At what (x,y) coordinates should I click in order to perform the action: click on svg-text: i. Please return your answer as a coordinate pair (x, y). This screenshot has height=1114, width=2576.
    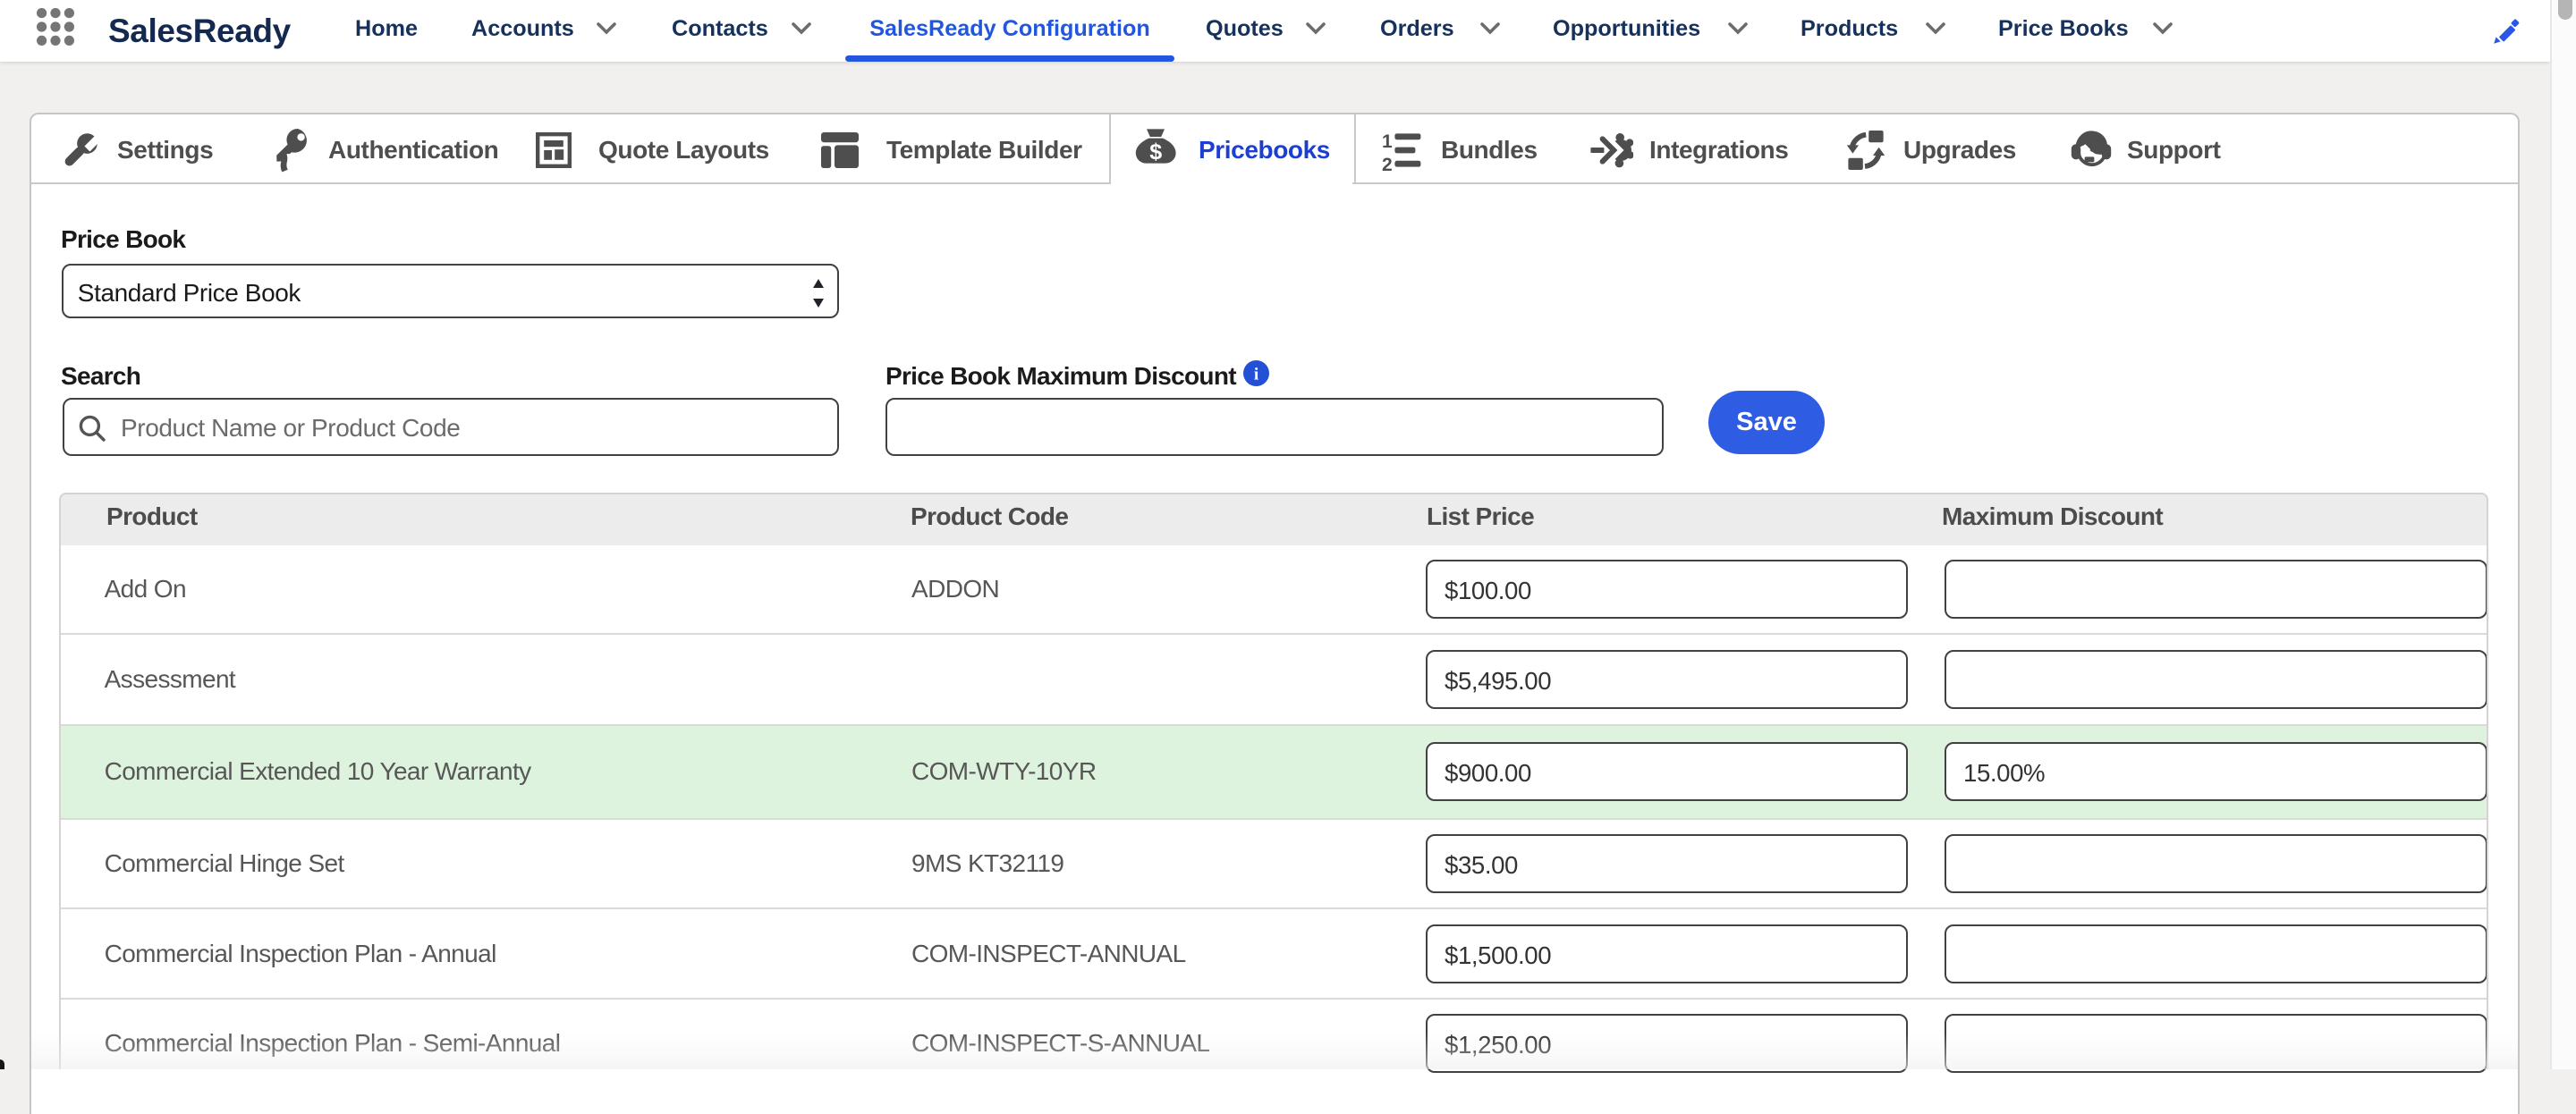
    Looking at the image, I should click on (1256, 375).